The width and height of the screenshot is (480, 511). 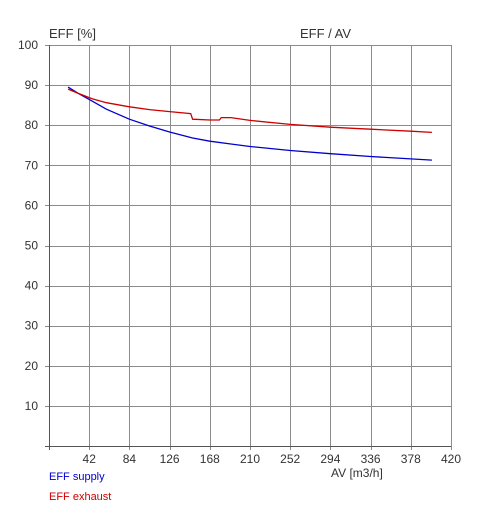 What do you see at coordinates (90, 459) in the screenshot?
I see `x-tick-label: 42` at bounding box center [90, 459].